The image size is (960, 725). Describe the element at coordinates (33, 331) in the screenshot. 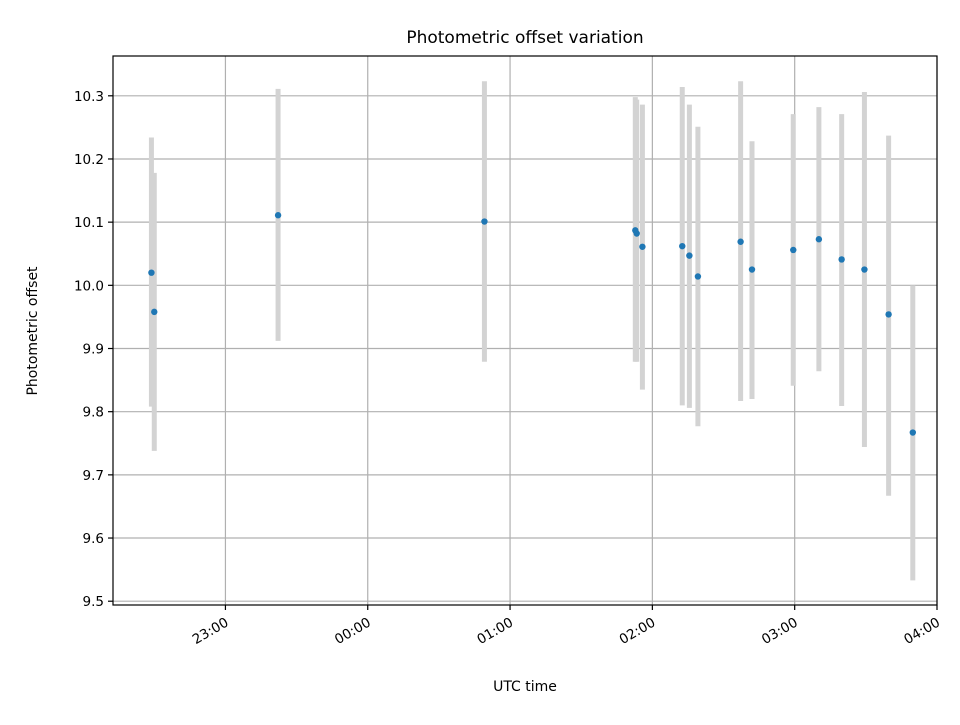

I see `y-axis-label: Photometric offset` at that location.